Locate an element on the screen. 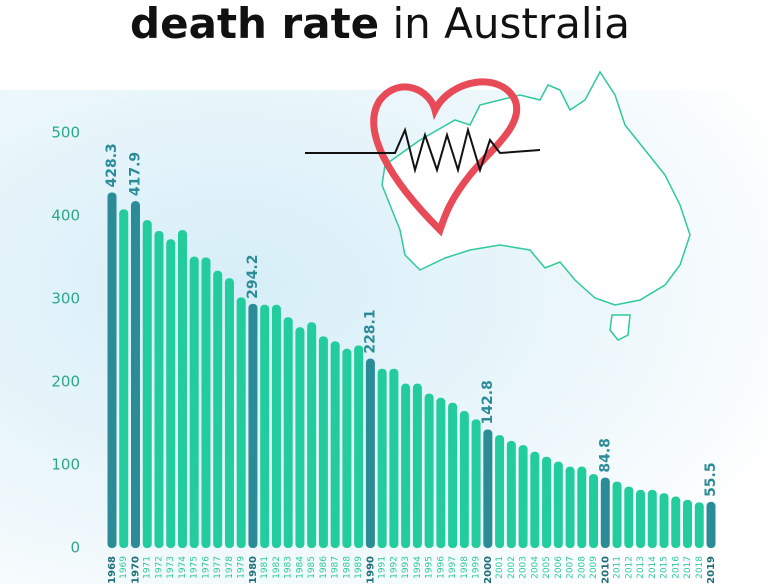 The height and width of the screenshot is (584, 768). x-tick-label: 1999 is located at coordinates (477, 567).